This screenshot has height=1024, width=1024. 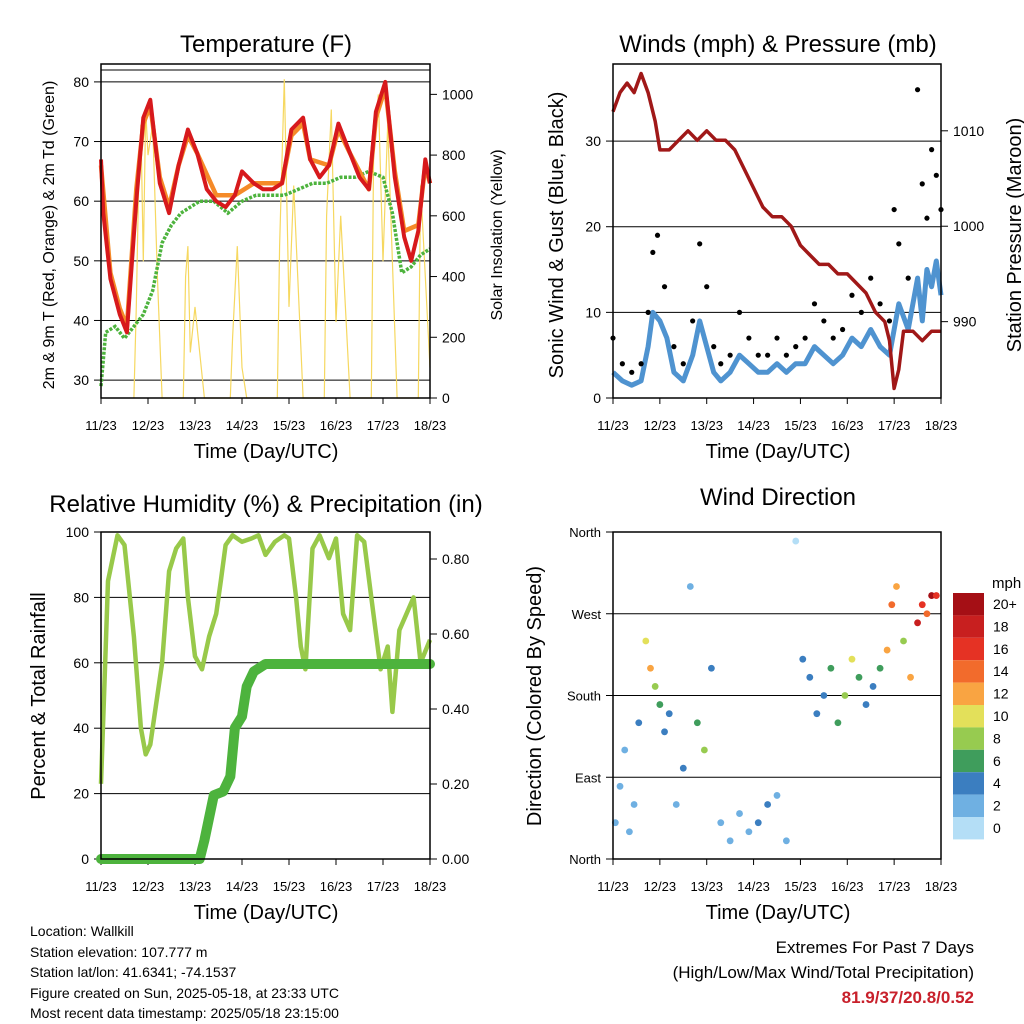 What do you see at coordinates (78, 532) in the screenshot?
I see `ytick-label-2-5: 100` at bounding box center [78, 532].